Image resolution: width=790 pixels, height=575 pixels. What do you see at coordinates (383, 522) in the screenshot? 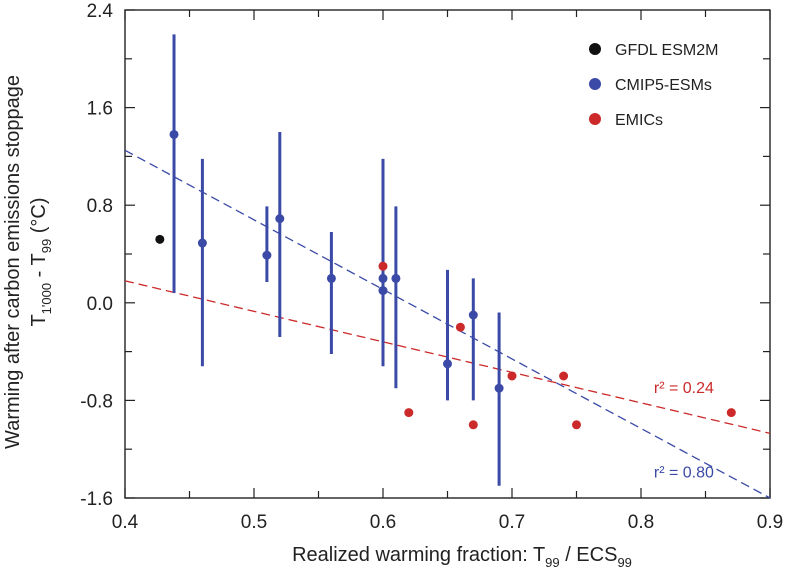
I see `x-tick-label: 0.6` at bounding box center [383, 522].